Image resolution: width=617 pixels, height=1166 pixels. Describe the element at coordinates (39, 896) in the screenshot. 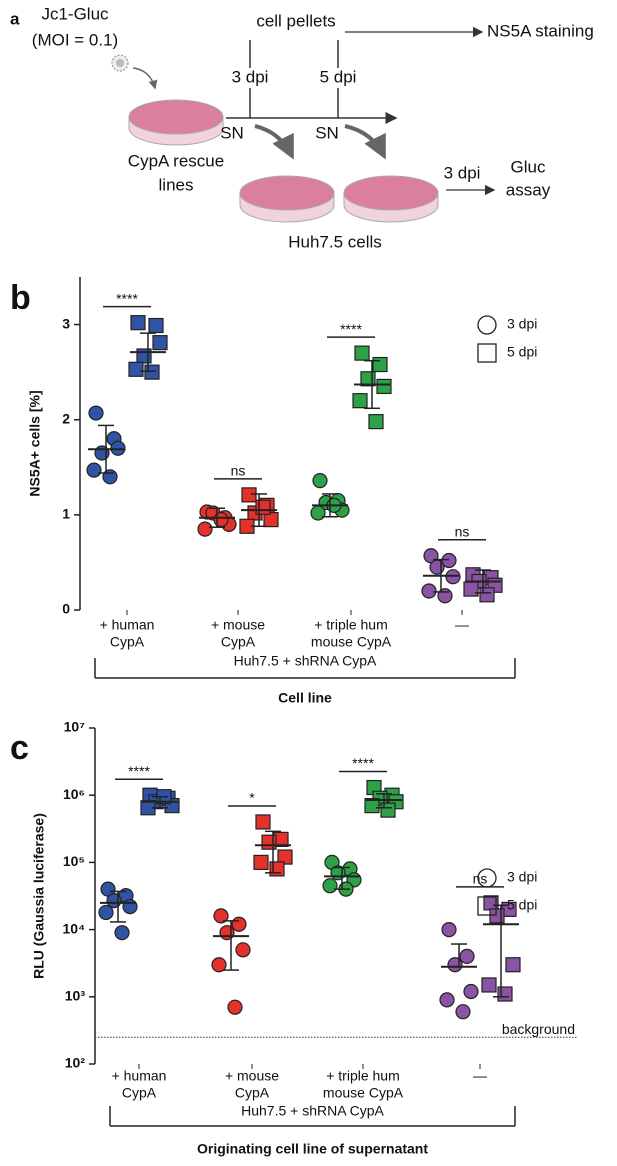

I see `y-axis-label: RLU (Gaussia luciferase)` at that location.